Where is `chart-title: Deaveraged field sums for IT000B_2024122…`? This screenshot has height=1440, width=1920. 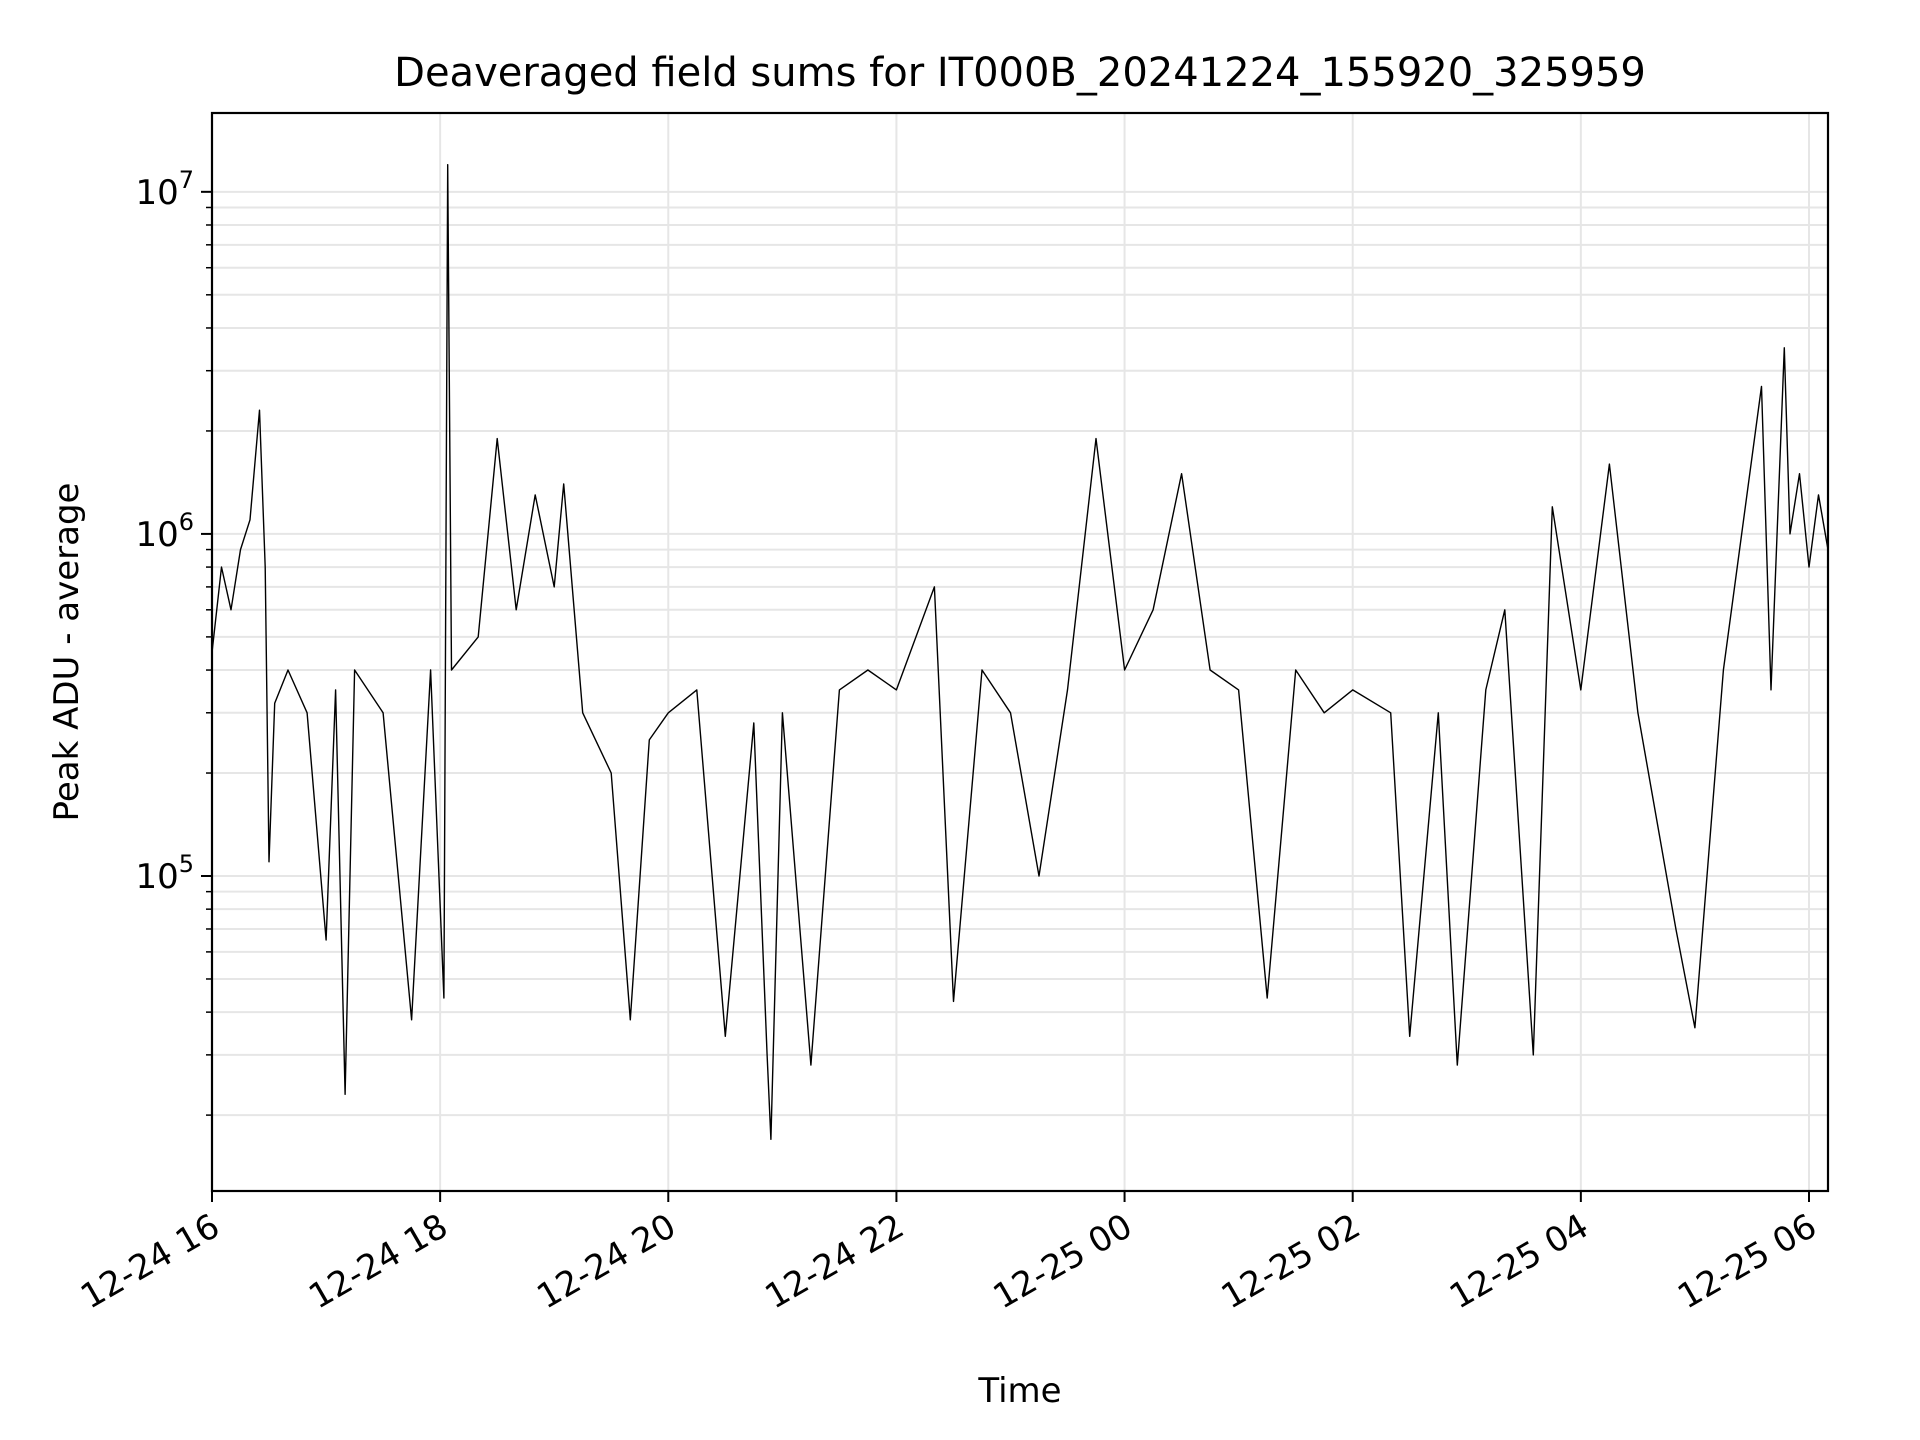 chart-title: Deaveraged field sums for IT000B_2024122… is located at coordinates (1020, 73).